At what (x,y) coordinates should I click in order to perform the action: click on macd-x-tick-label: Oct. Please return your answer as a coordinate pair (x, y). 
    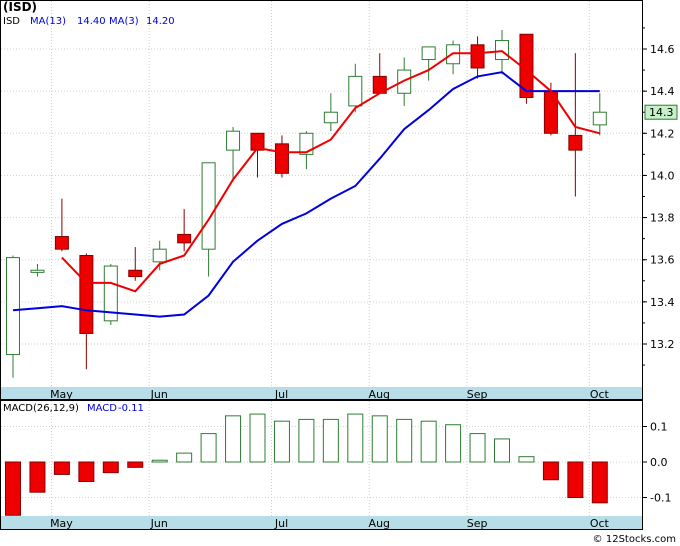
    Looking at the image, I should click on (600, 523).